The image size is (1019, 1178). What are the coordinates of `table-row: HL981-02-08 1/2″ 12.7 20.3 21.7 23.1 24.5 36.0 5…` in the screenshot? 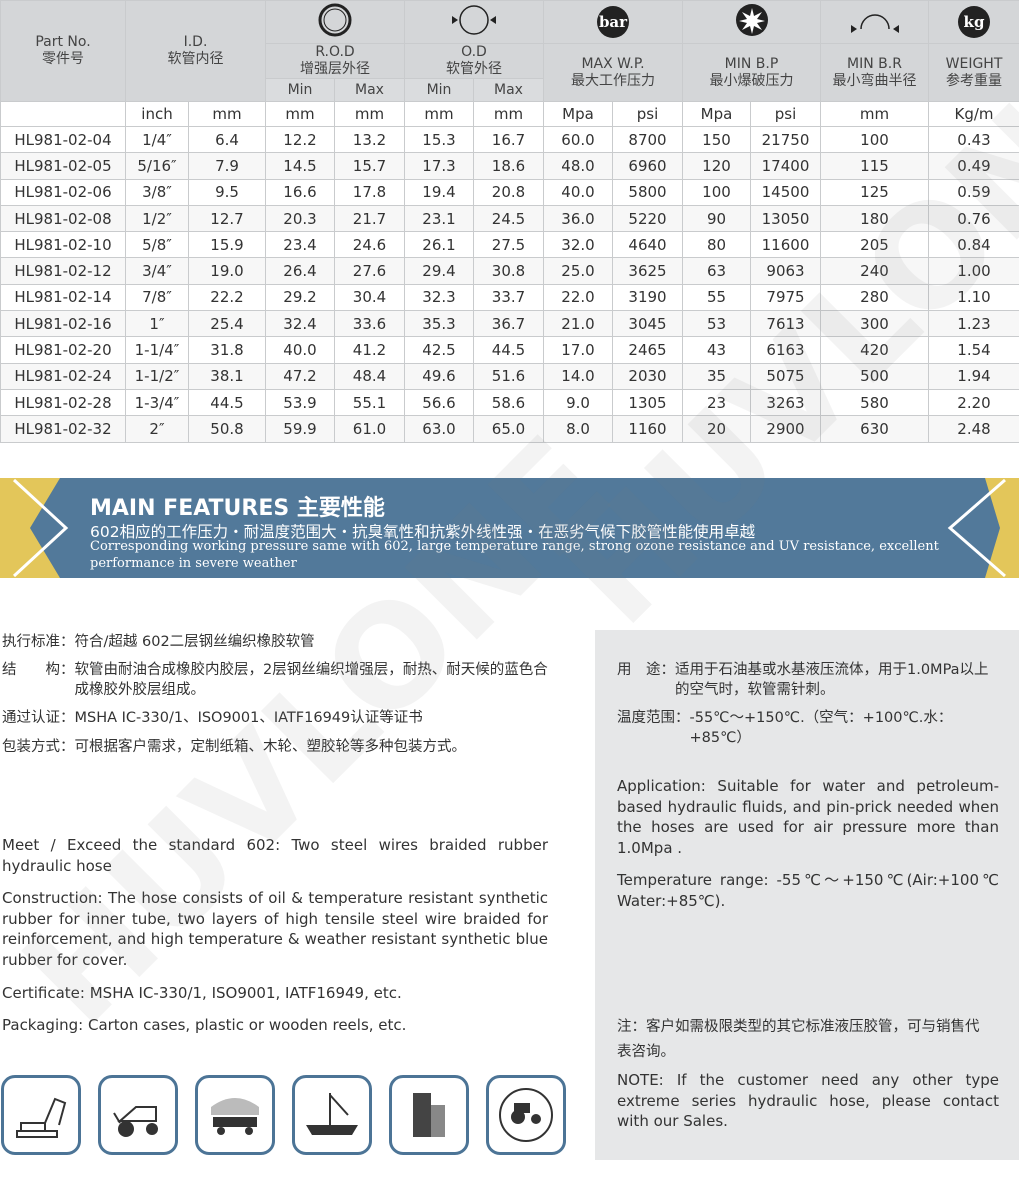 It's located at (509, 218).